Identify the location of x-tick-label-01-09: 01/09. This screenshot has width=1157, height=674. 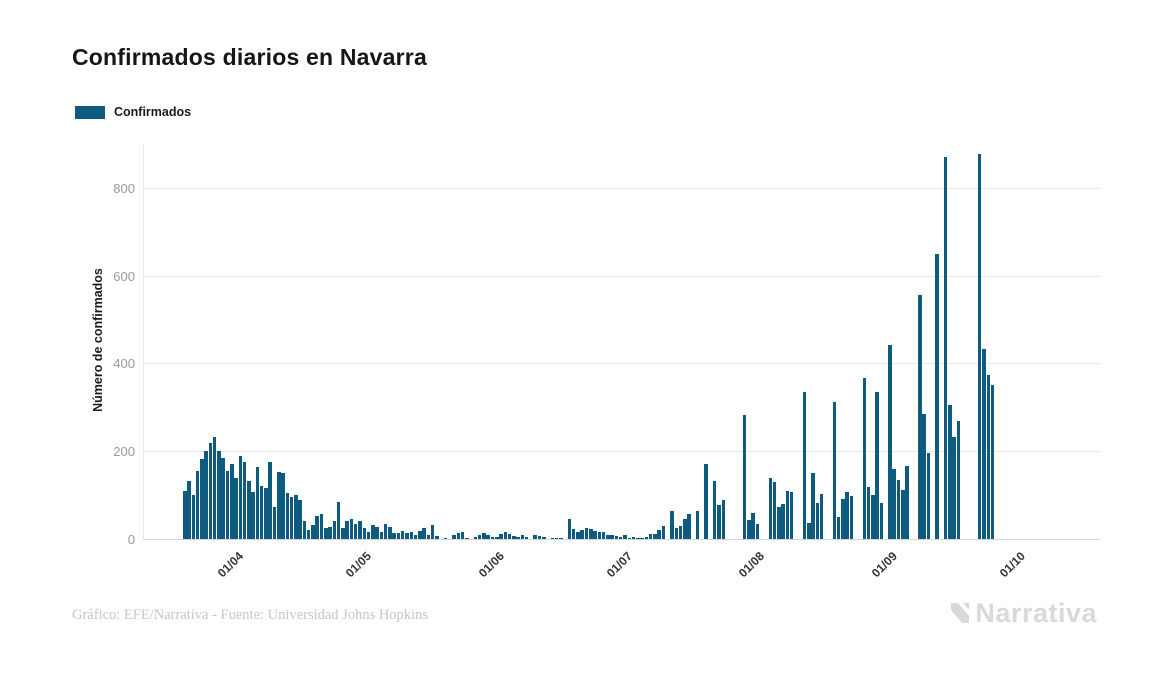
(884, 565).